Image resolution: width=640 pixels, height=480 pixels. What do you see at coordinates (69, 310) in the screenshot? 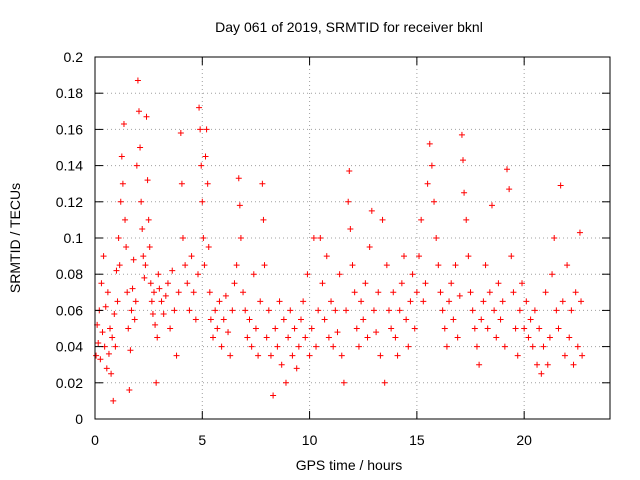
I see `y-tick-label: 0.06` at bounding box center [69, 310].